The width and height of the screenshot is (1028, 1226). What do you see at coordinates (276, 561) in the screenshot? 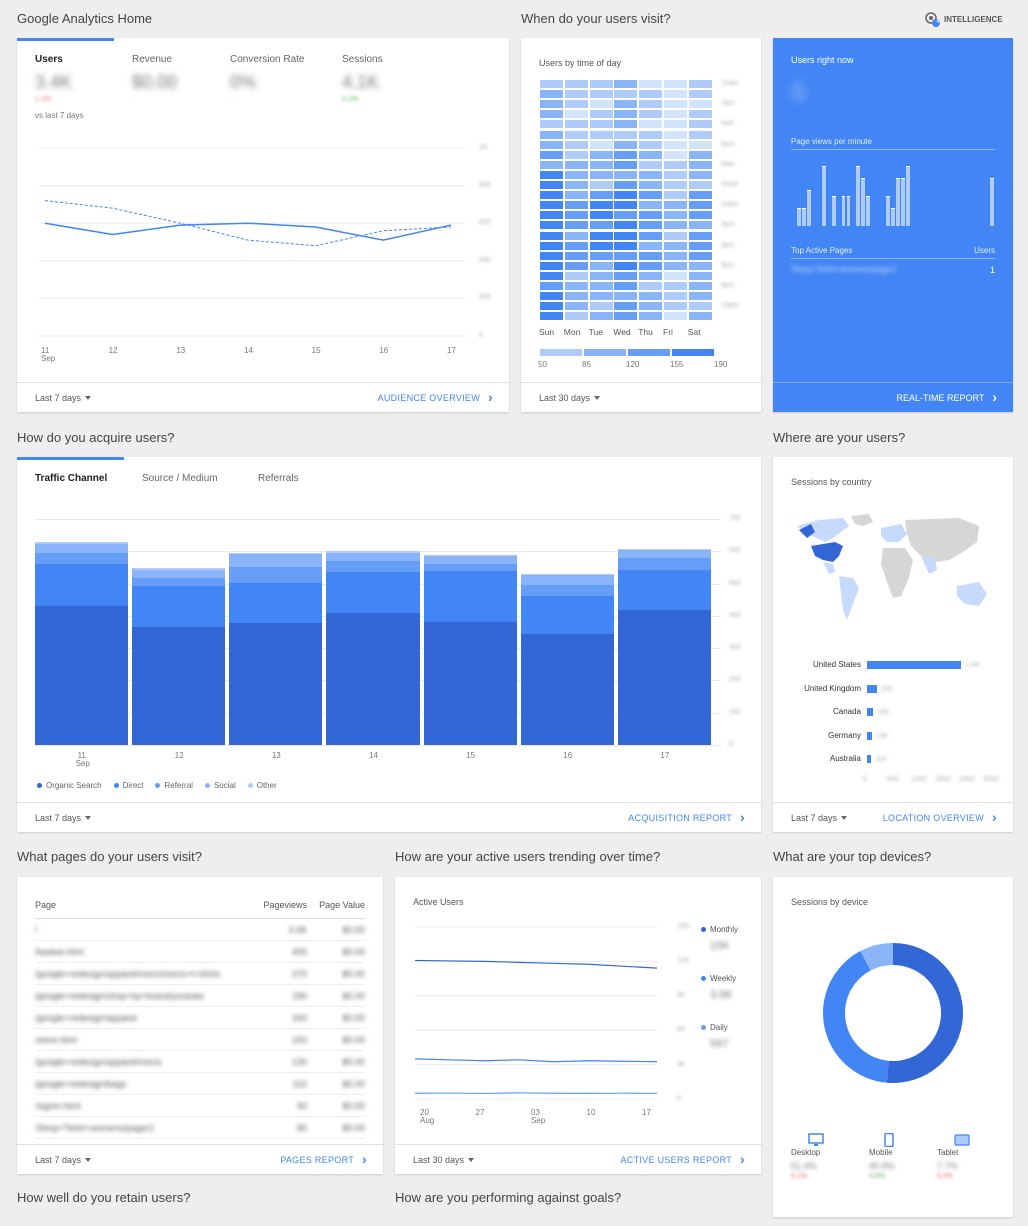
I see `bar-segment-social` at bounding box center [276, 561].